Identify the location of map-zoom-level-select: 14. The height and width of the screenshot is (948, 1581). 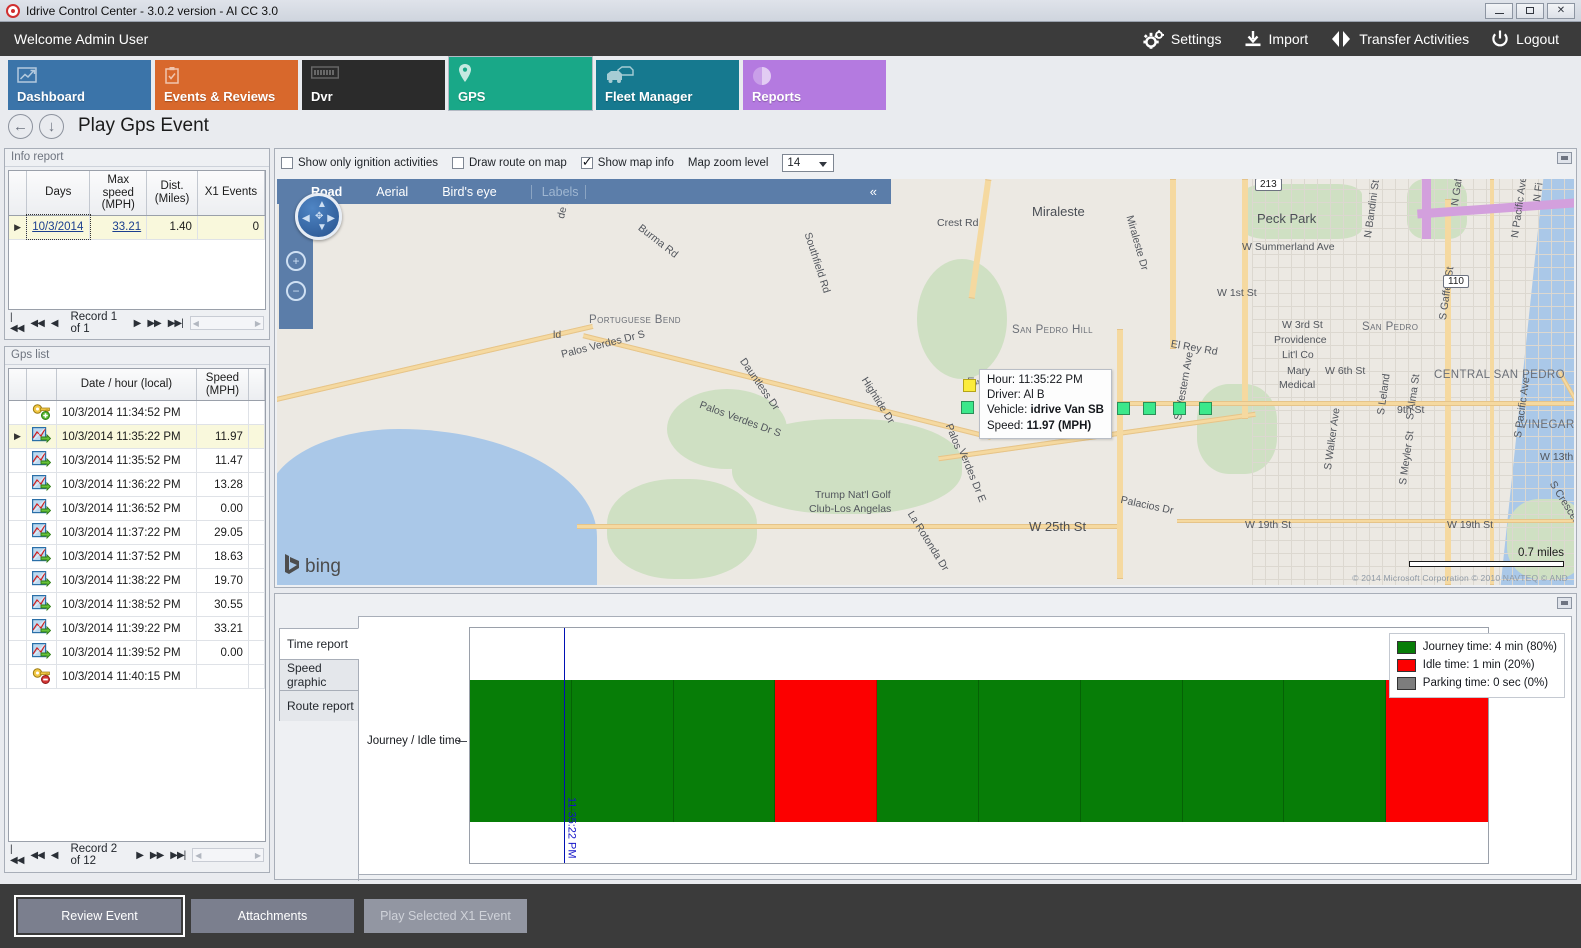
(808, 163).